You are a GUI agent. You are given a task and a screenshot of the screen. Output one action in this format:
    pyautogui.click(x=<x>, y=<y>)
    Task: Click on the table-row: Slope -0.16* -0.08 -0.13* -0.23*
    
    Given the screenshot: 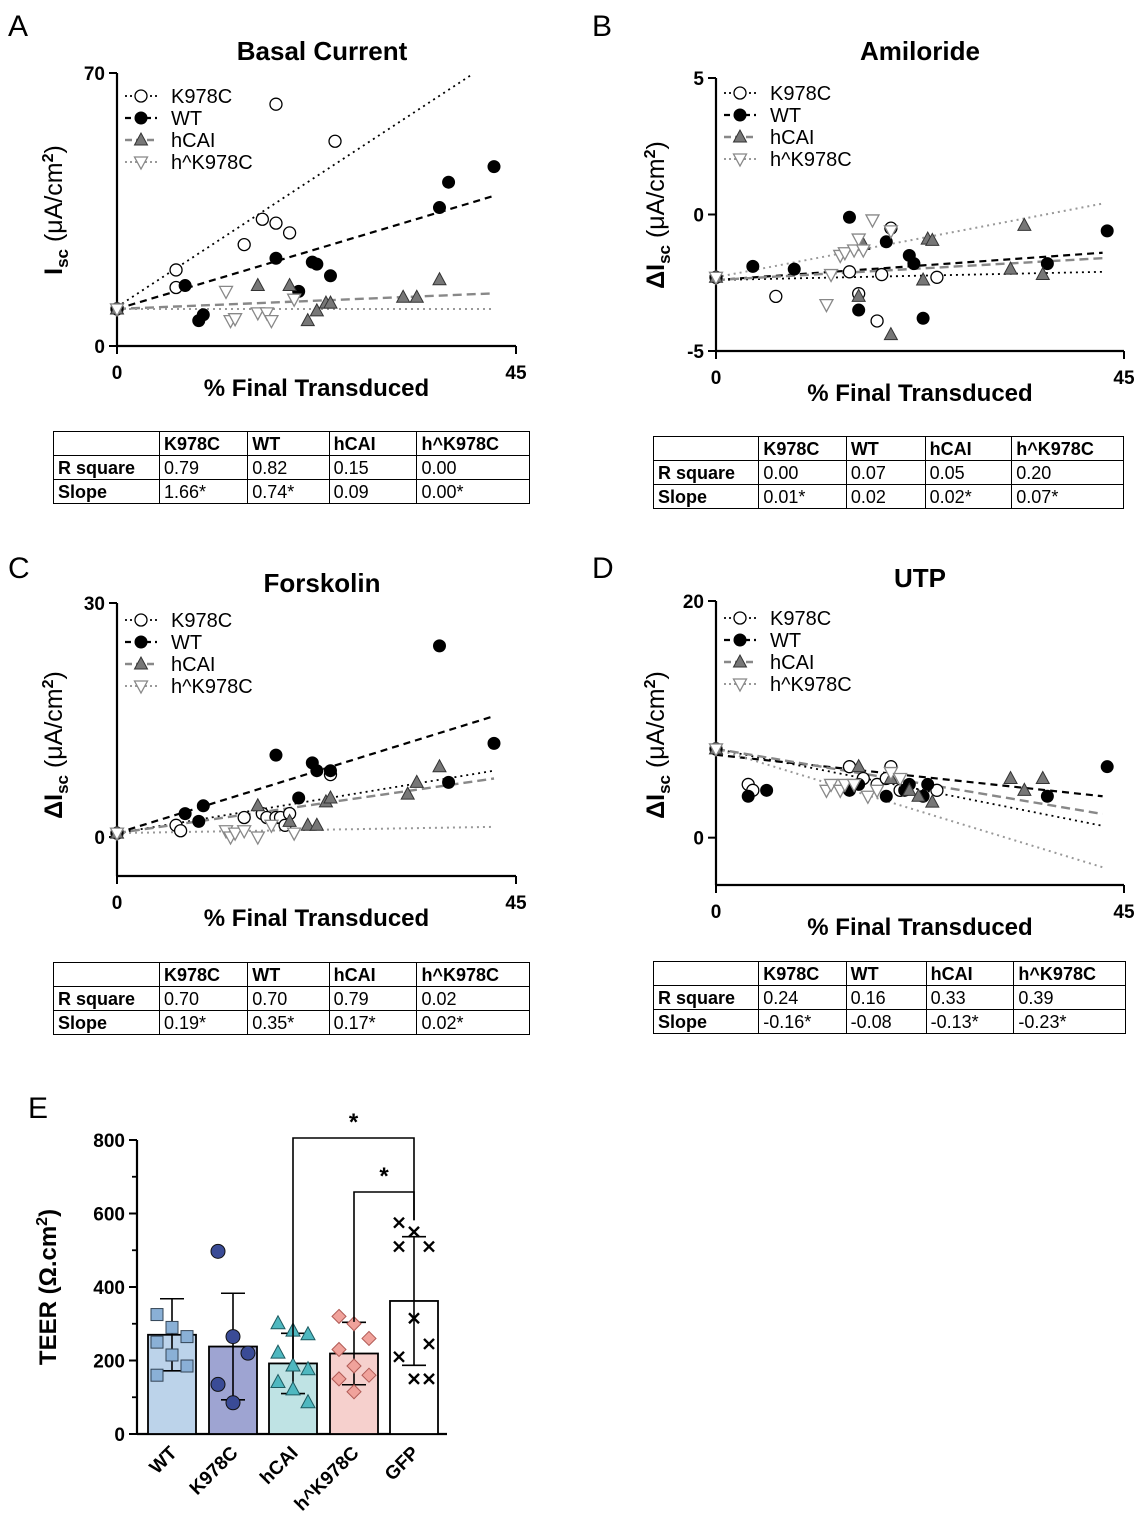 What is the action you would take?
    pyautogui.click(x=889, y=1021)
    